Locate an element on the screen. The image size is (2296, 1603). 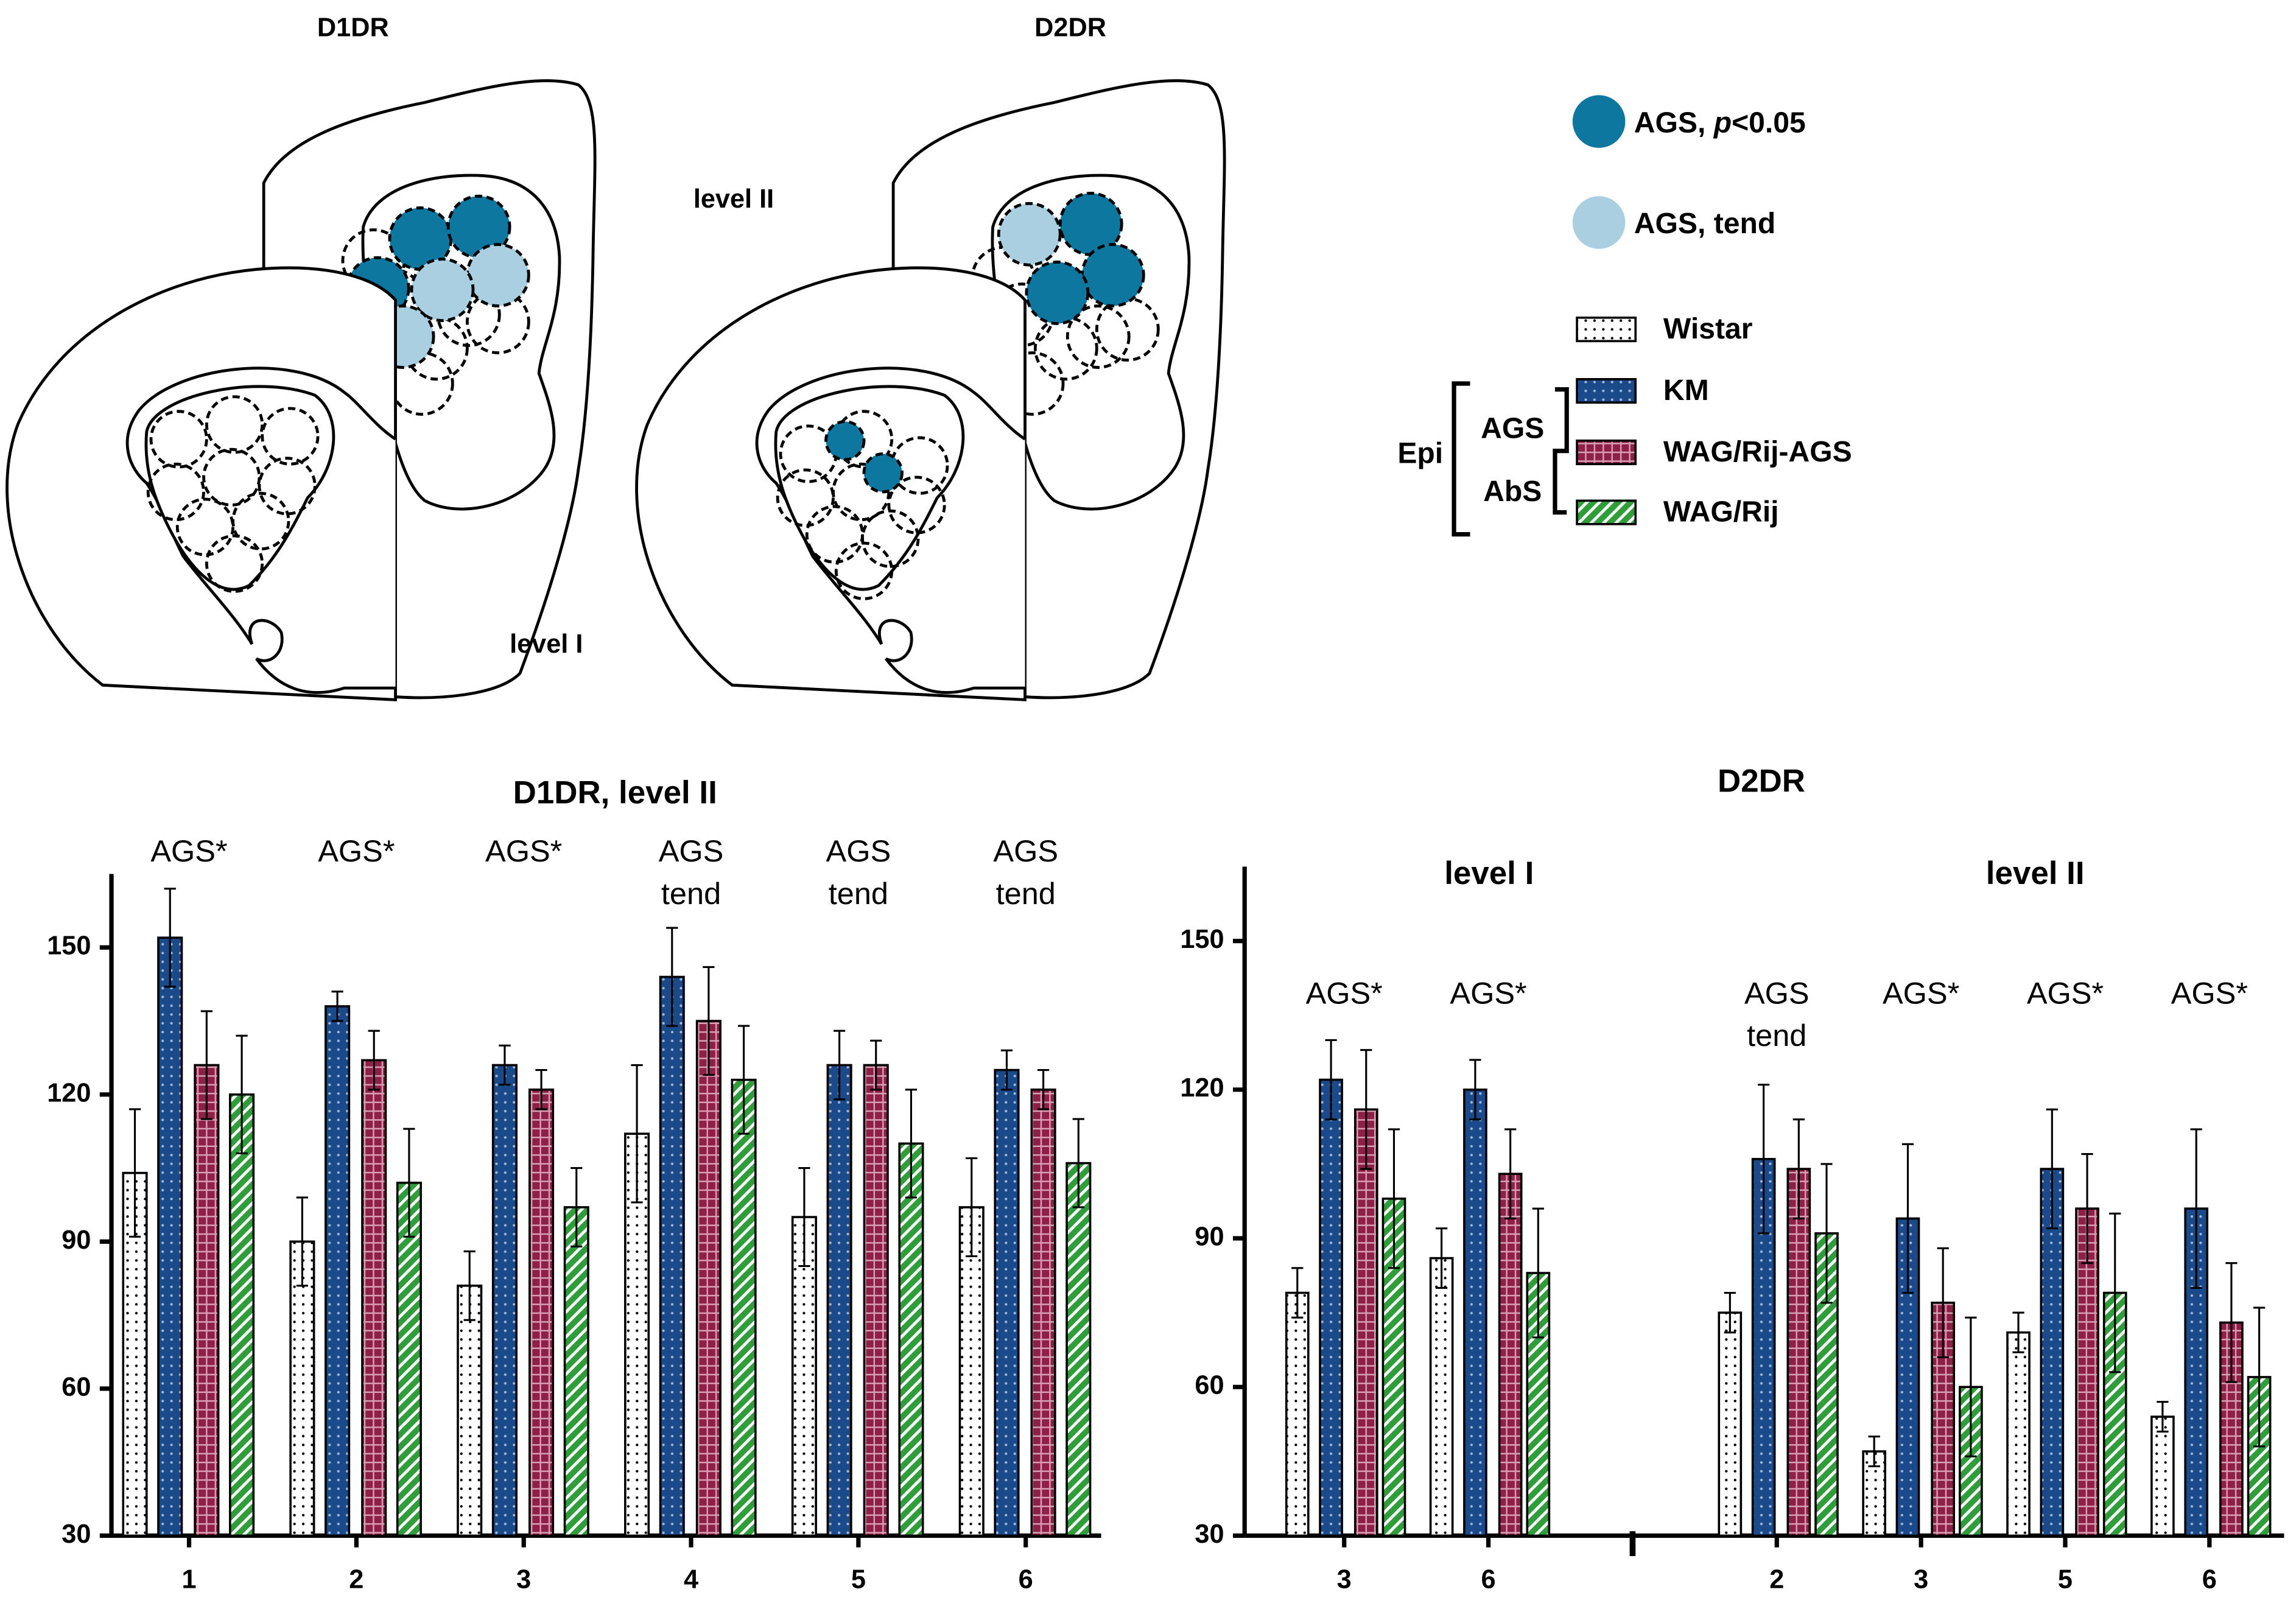
panel-title: D1DR is located at coordinates (353, 28).